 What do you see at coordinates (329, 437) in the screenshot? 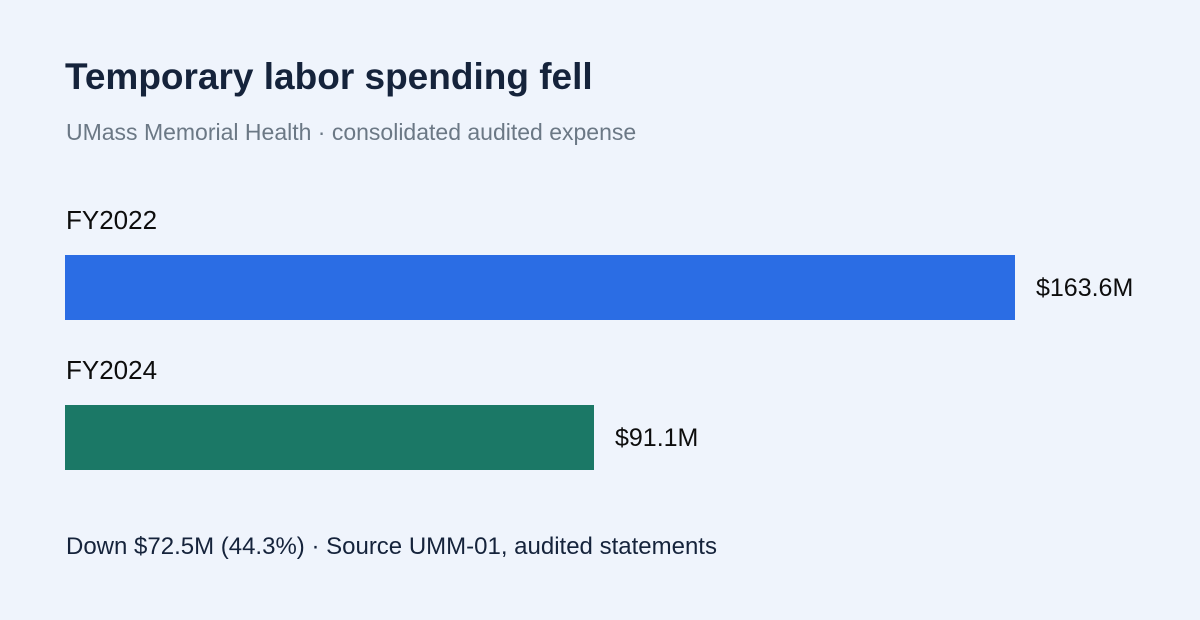
I see `bar-fy2024` at bounding box center [329, 437].